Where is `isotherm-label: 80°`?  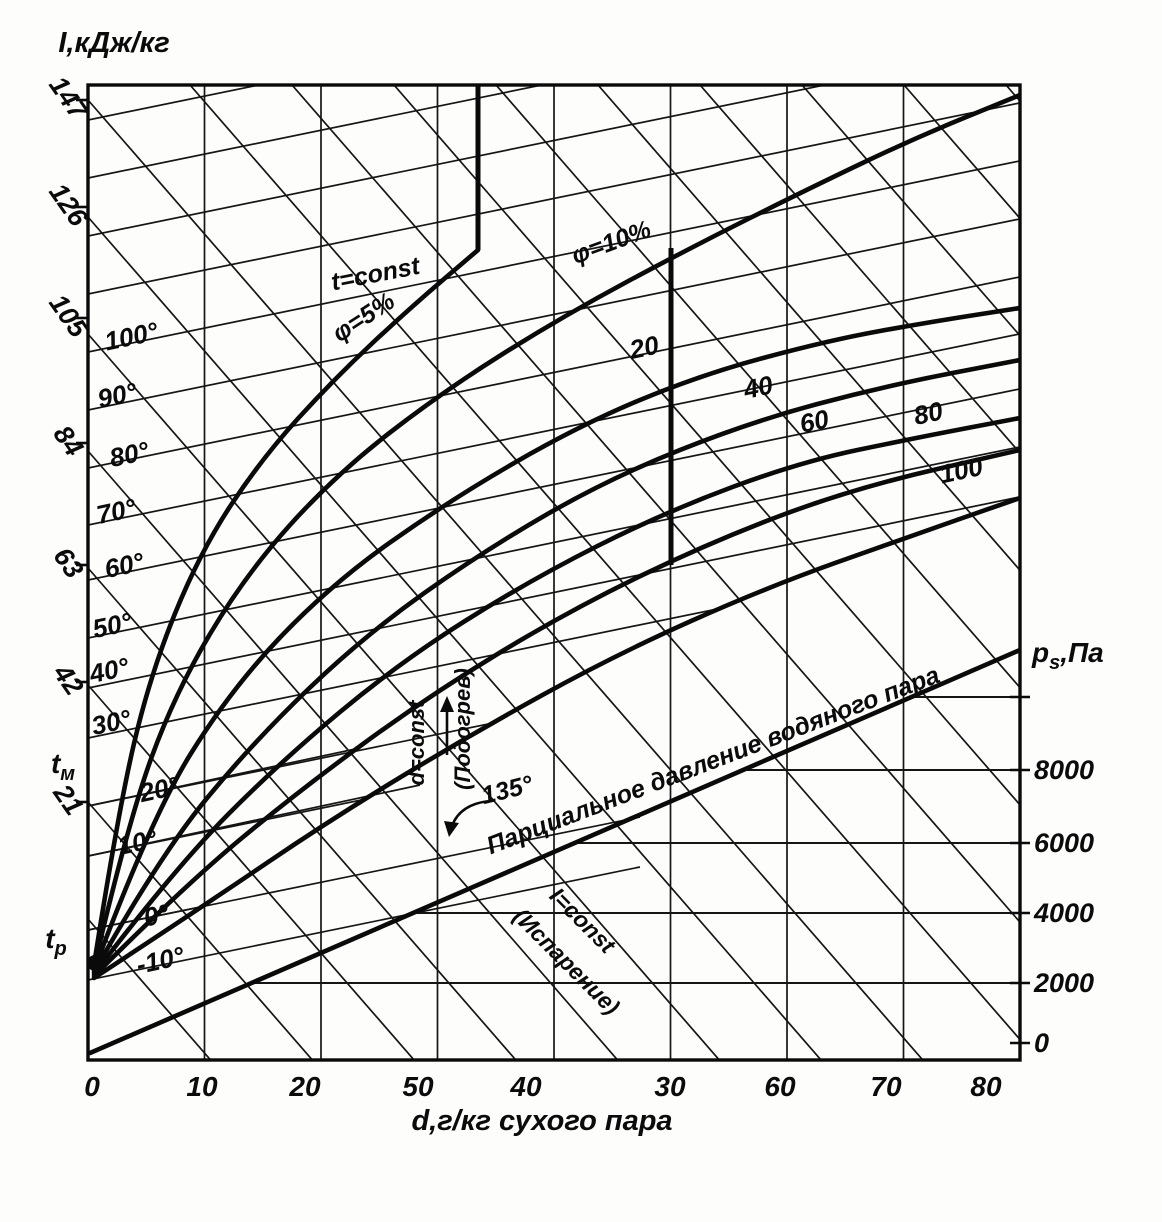
isotherm-label: 80° is located at coordinates (129, 454).